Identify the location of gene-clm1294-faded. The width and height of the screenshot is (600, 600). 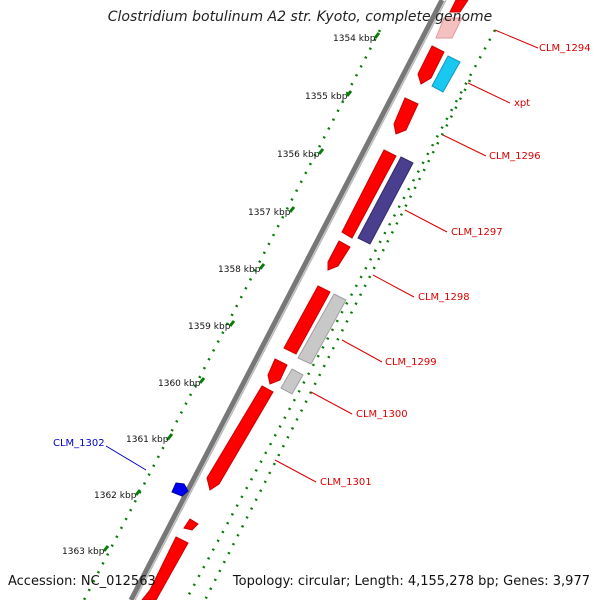
(449, 28).